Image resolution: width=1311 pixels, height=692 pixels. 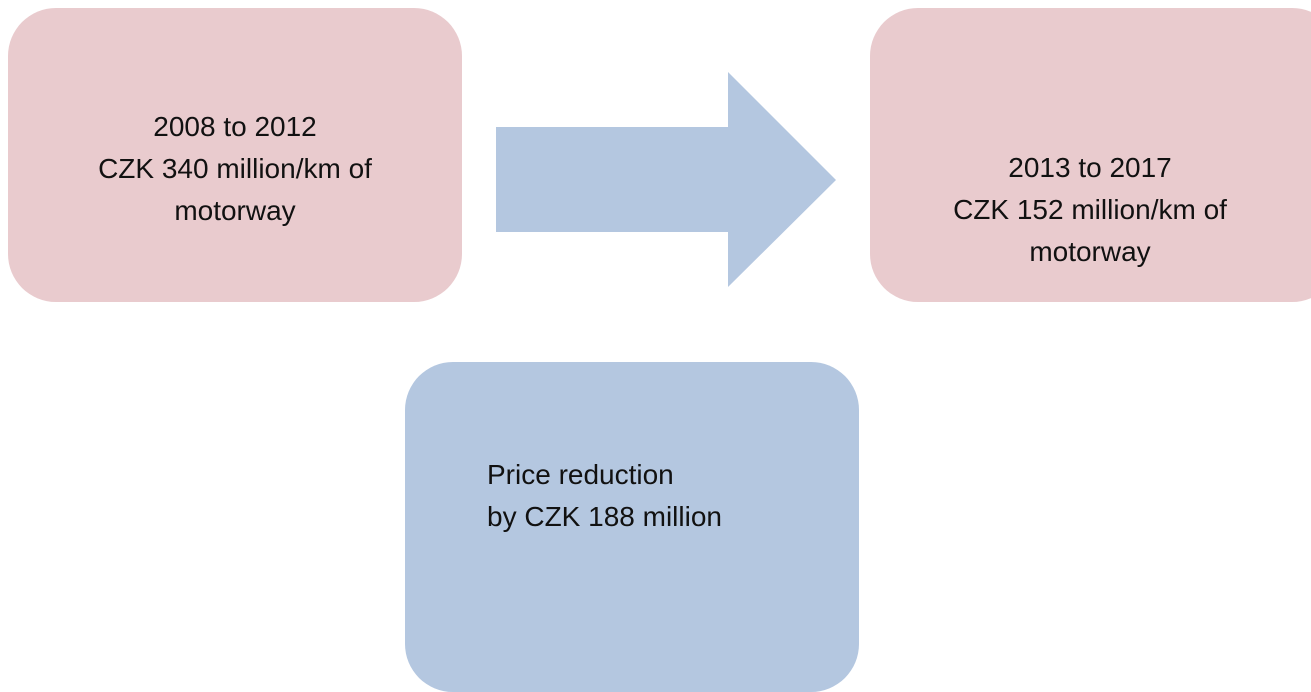 What do you see at coordinates (623, 516) in the screenshot?
I see `amount: CZK 188 million` at bounding box center [623, 516].